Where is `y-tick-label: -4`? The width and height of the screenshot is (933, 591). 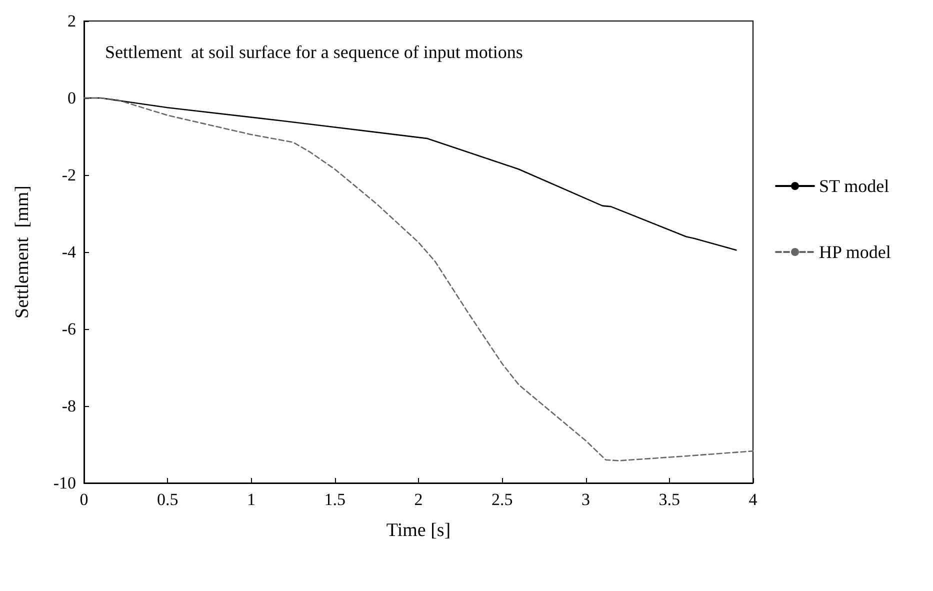
y-tick-label: -4 is located at coordinates (69, 252).